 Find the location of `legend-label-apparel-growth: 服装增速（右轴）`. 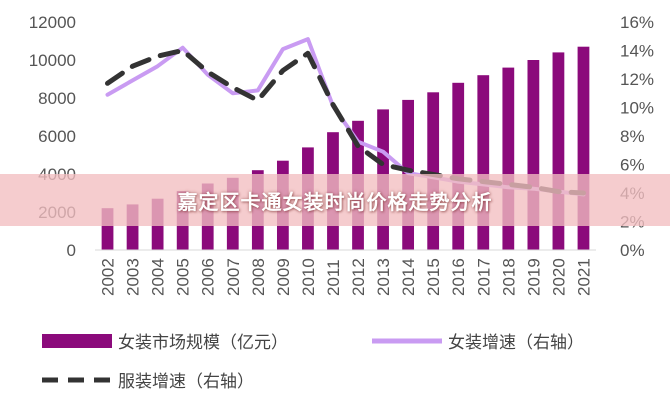

legend-label-apparel-growth: 服装增速（右轴） is located at coordinates (186, 382).